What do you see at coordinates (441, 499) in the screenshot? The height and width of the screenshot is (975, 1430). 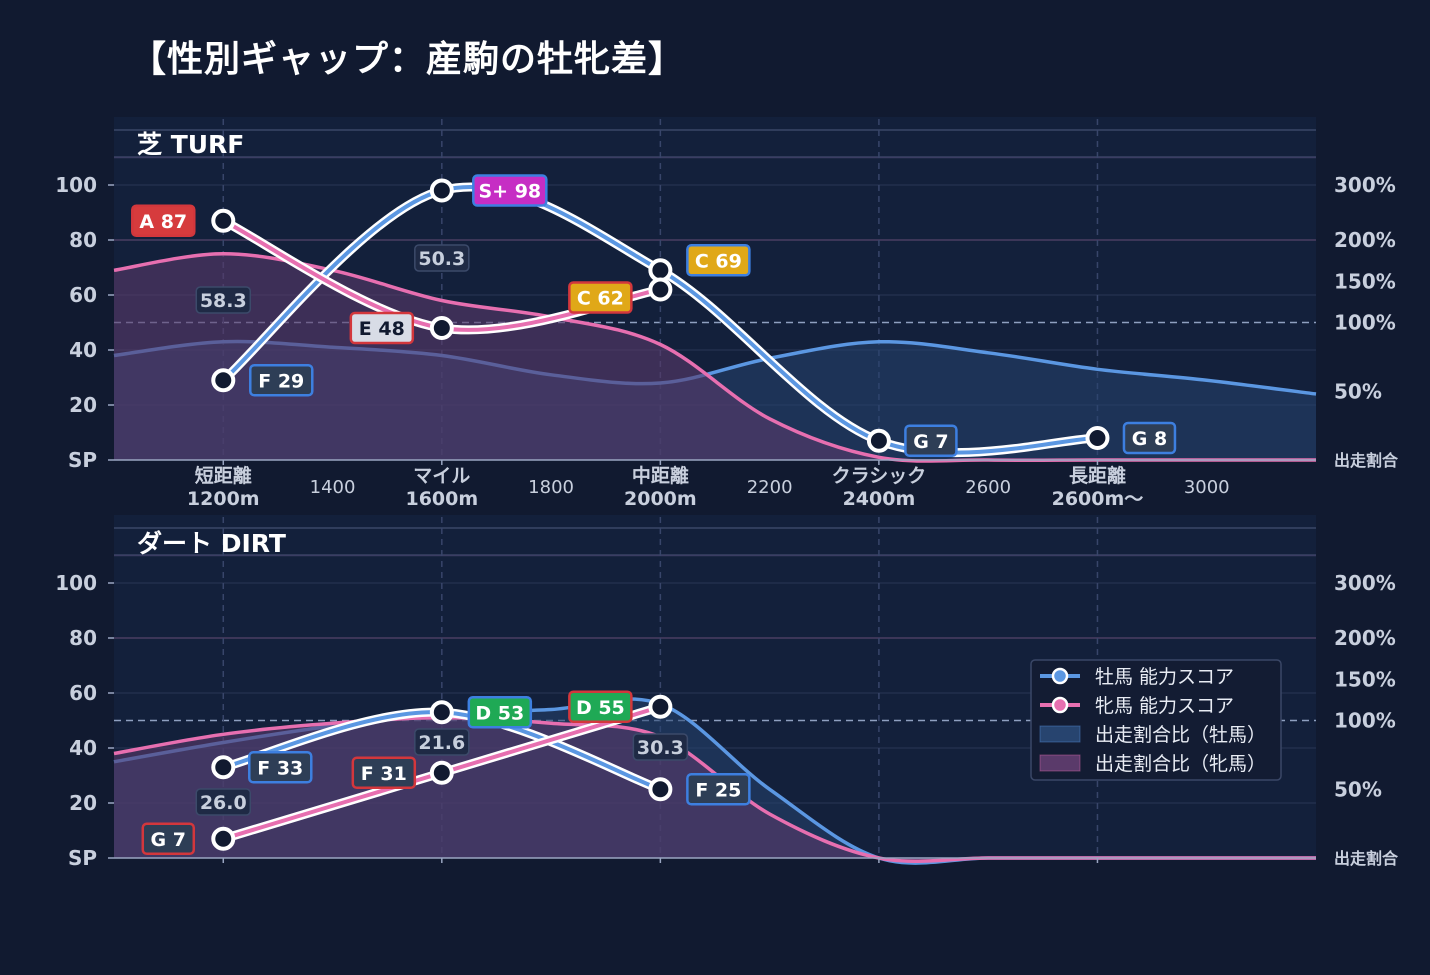 I see `x-tick-sublabel: 1600m` at bounding box center [441, 499].